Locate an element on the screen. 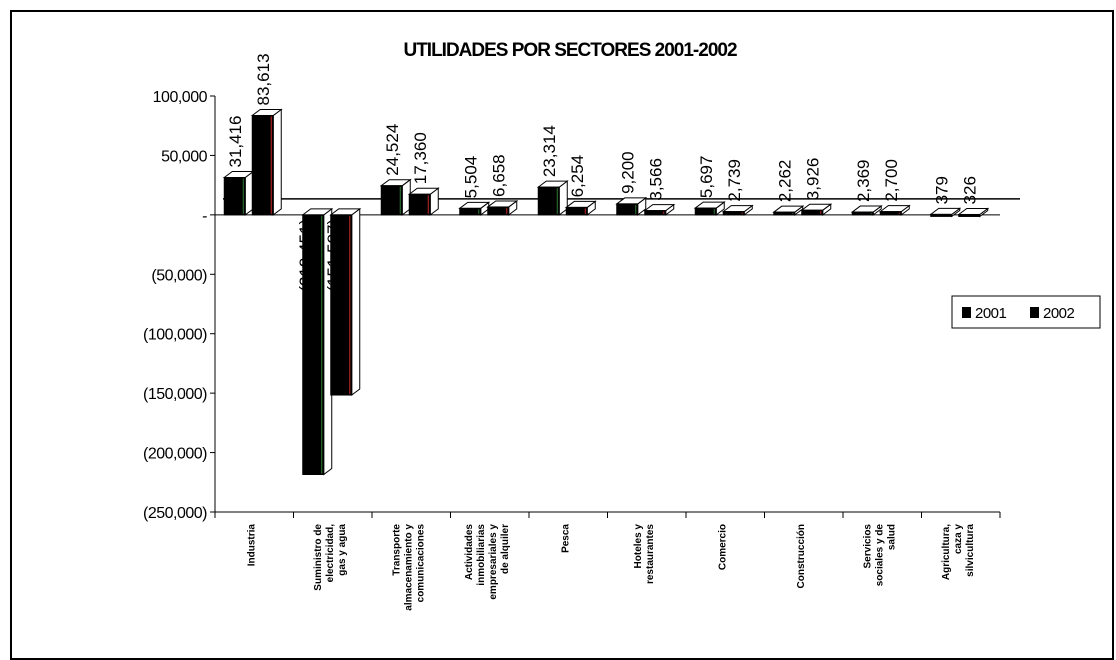 Image resolution: width=1116 pixels, height=660 pixels. data-label: 379 is located at coordinates (941, 190).